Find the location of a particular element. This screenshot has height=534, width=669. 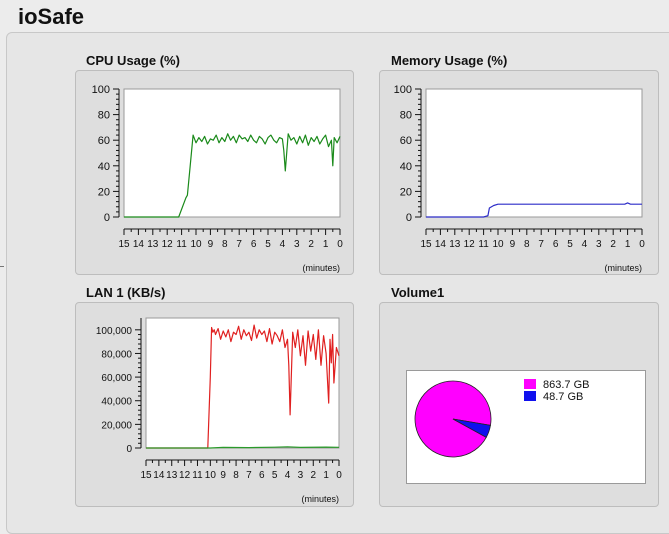

y-tick-label: 100,000 is located at coordinates (114, 331).